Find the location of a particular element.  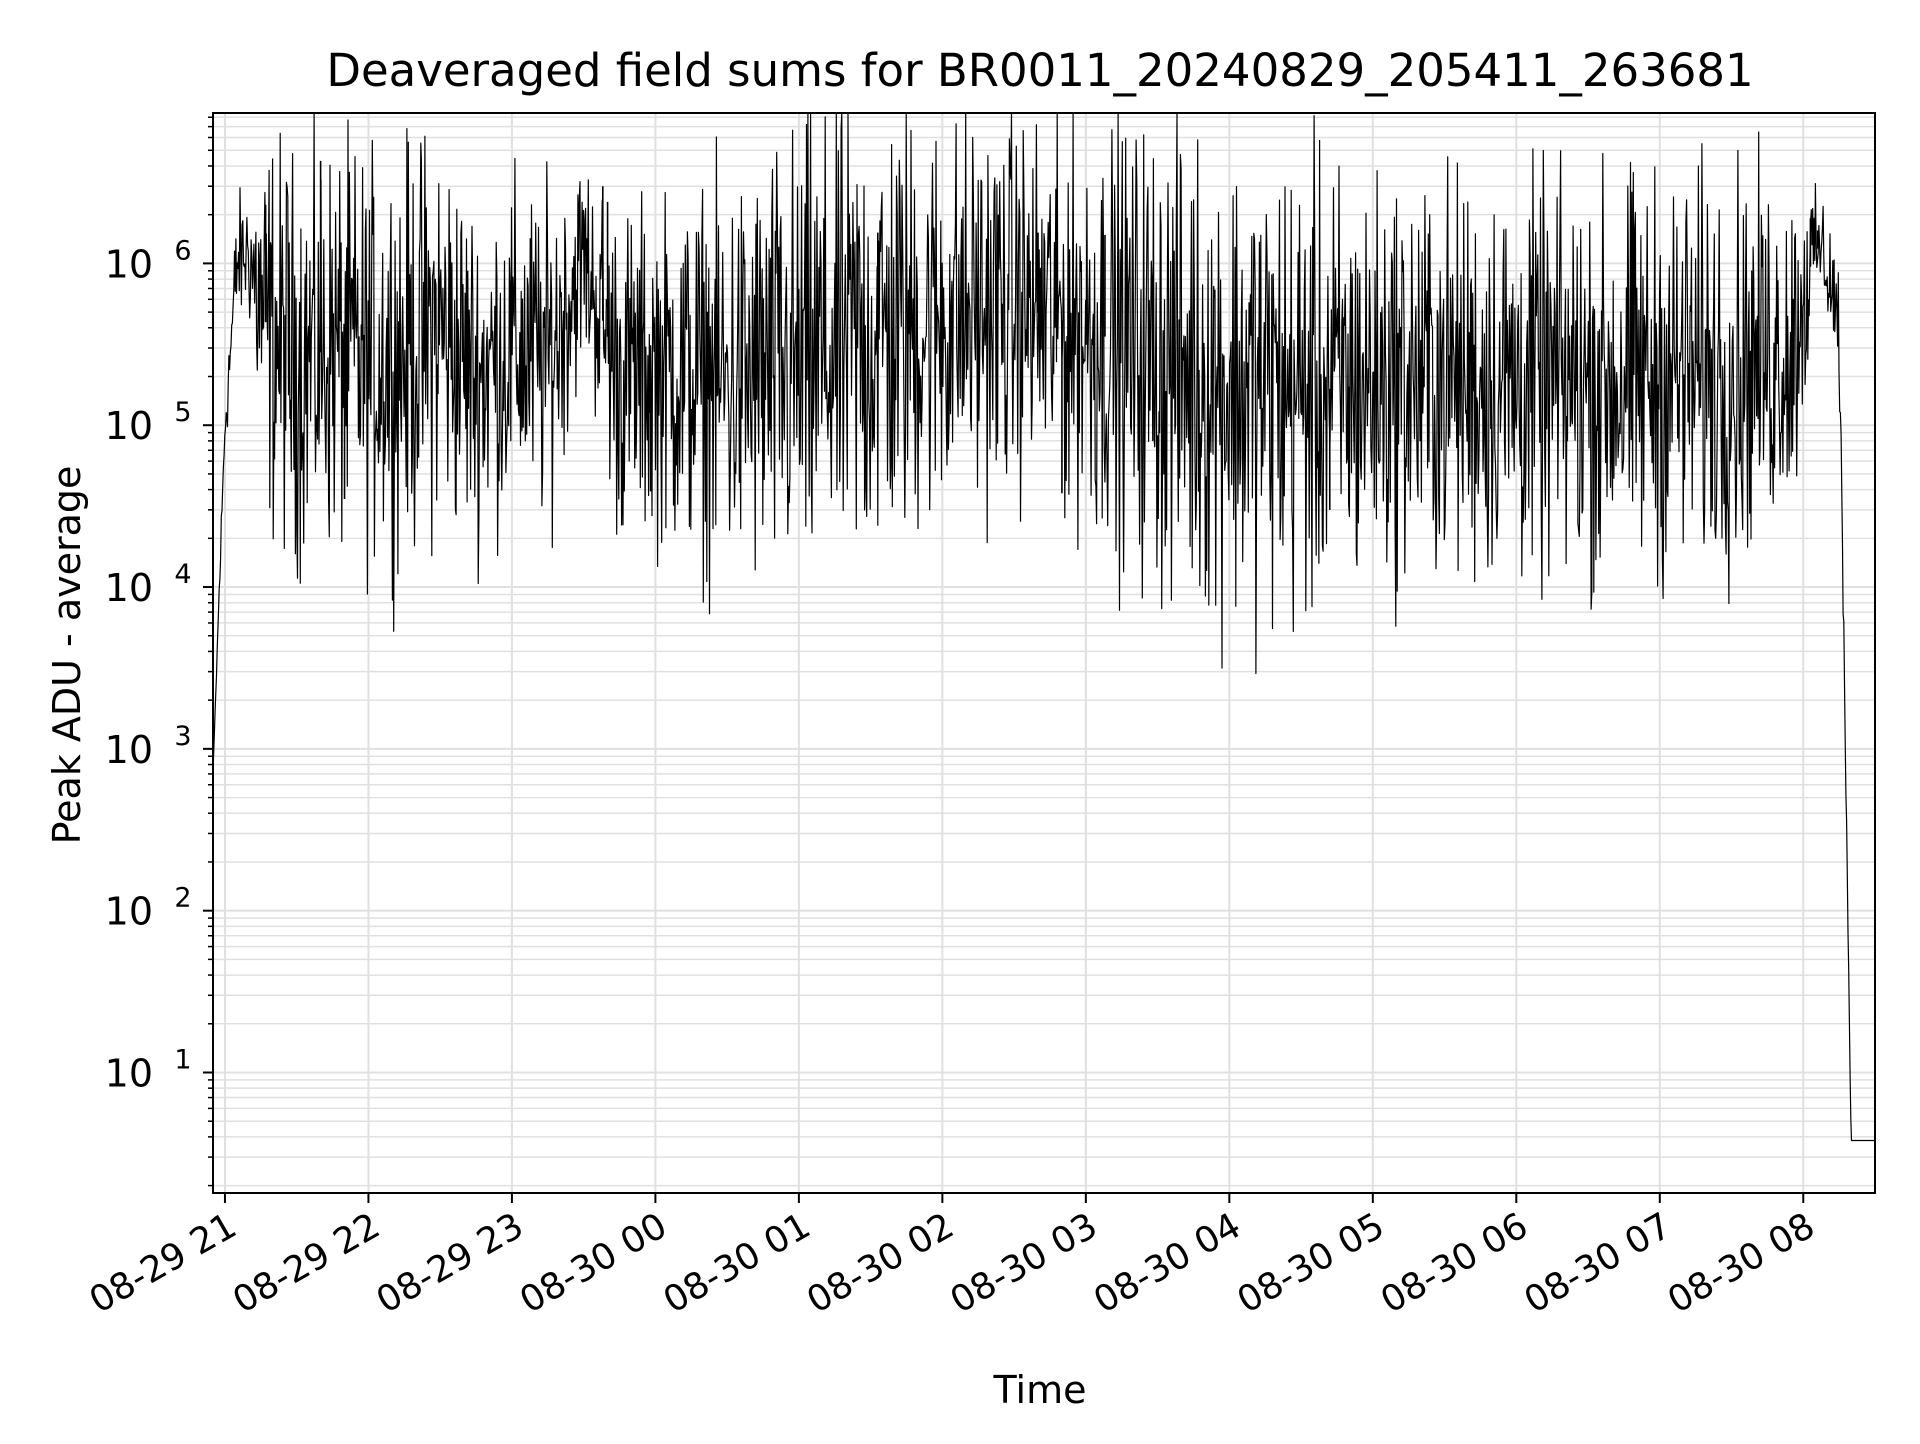

y-tick-label-exponent: 1 is located at coordinates (182, 1059).